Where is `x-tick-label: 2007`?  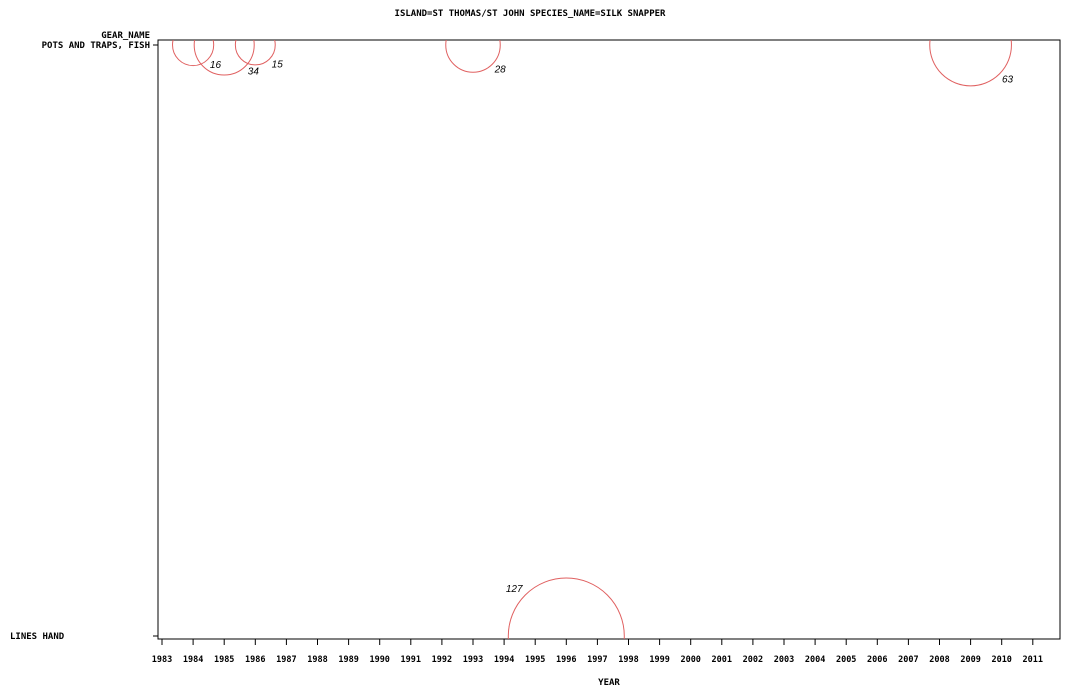 x-tick-label: 2007 is located at coordinates (908, 660).